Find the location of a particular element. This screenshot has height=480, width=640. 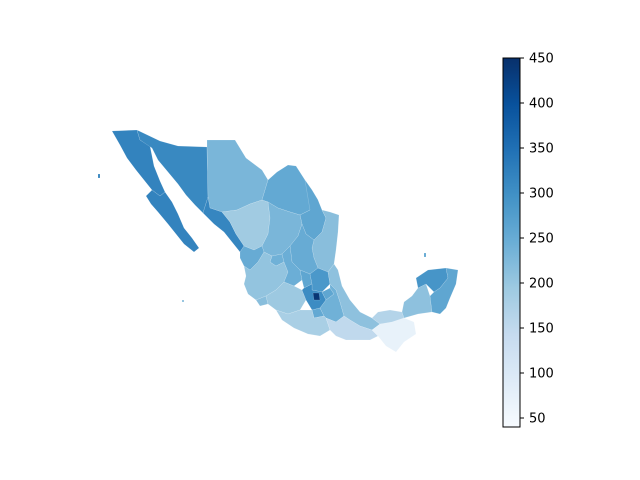

region-ciudad-de-mexico is located at coordinates (316, 296).